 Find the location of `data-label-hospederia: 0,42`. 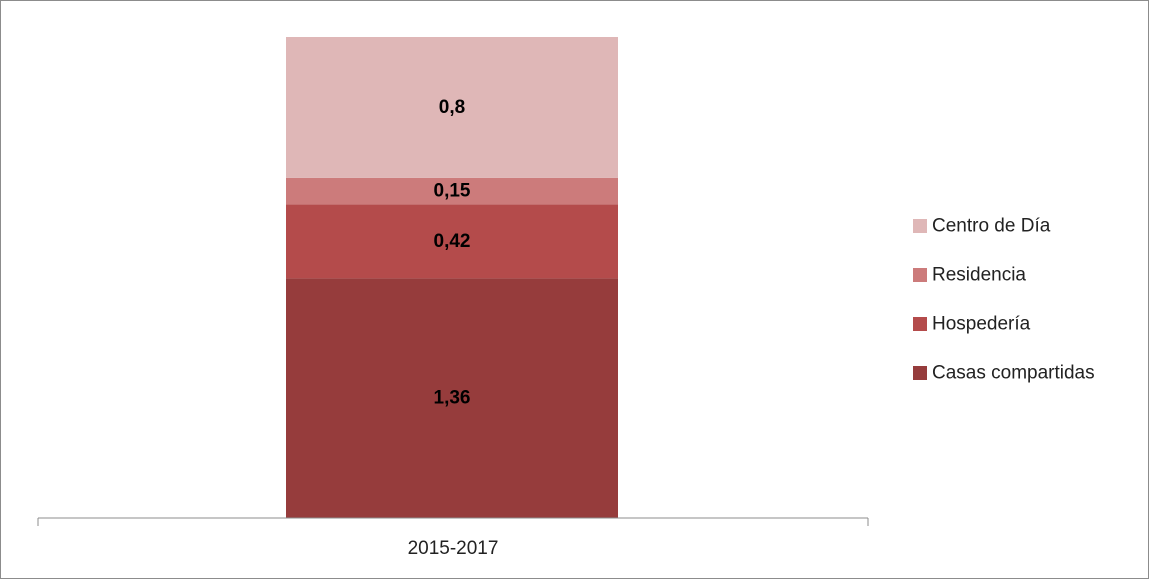

data-label-hospederia: 0,42 is located at coordinates (452, 241).